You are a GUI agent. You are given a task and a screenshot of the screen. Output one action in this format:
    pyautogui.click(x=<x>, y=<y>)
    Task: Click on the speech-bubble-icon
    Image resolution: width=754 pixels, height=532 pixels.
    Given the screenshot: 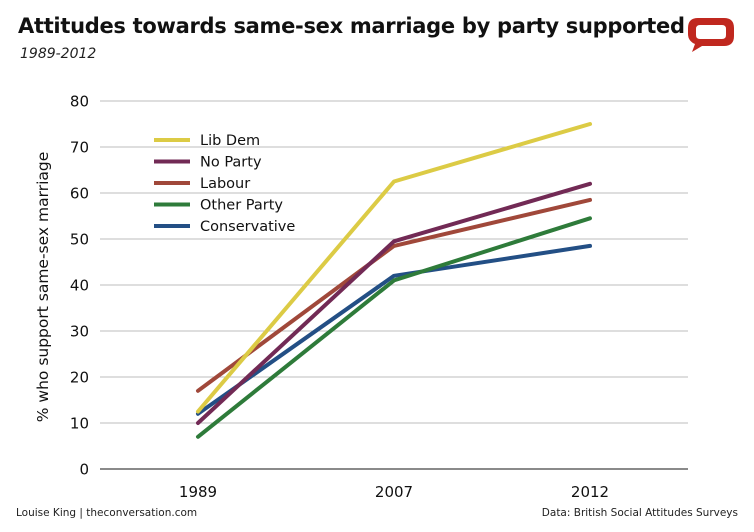 What is the action you would take?
    pyautogui.click(x=711, y=35)
    